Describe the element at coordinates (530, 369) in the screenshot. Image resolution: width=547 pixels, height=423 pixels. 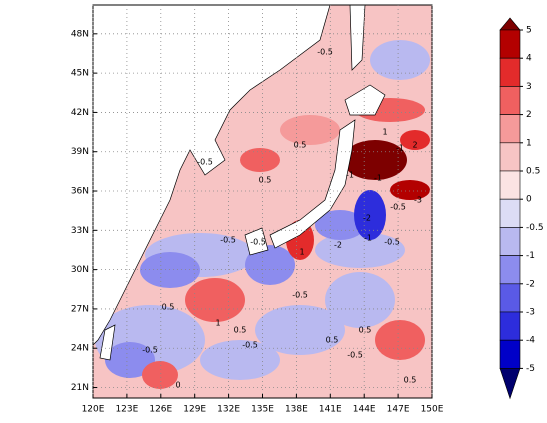
I see `colorbar-label: -5` at that location.